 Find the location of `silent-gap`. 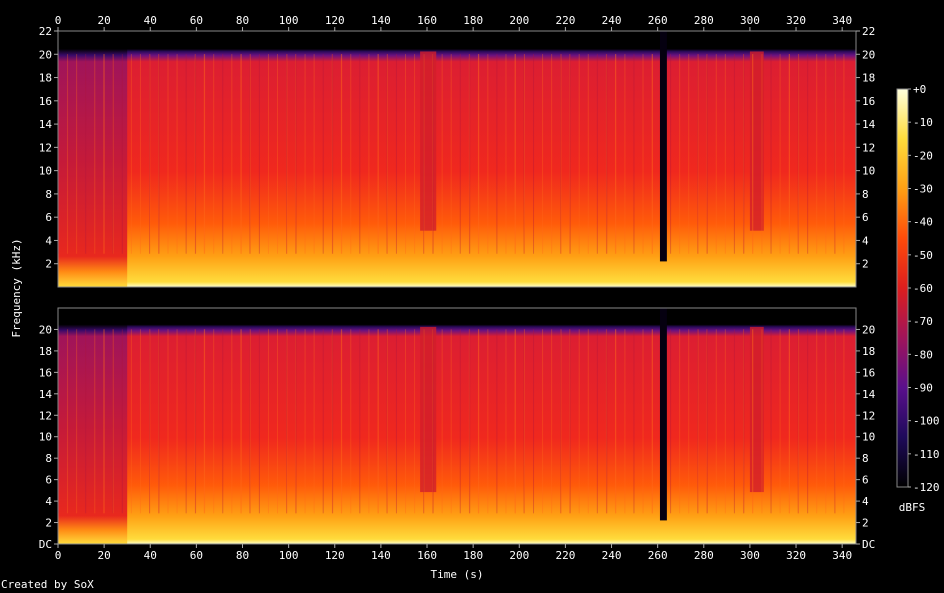

silent-gap is located at coordinates (663, 414).